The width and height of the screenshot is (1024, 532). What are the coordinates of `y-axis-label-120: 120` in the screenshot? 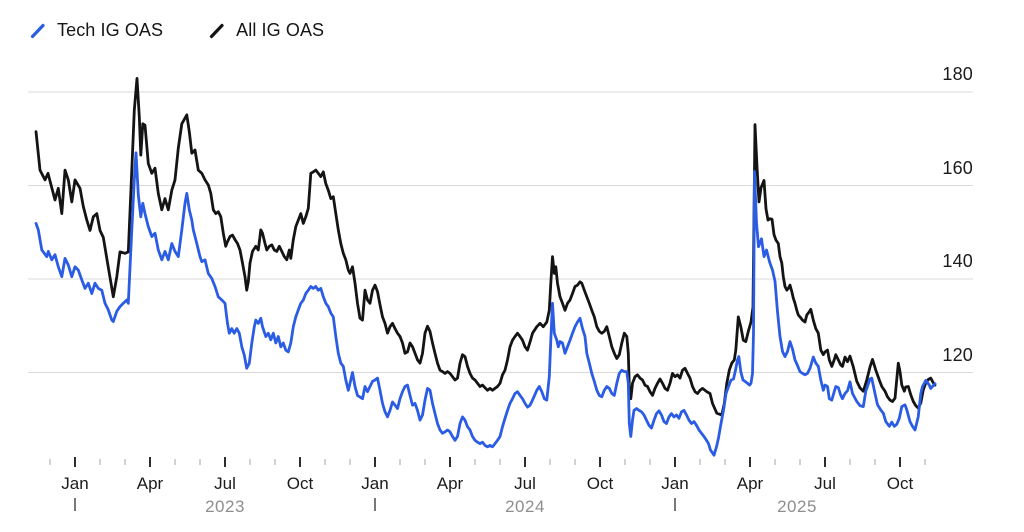 It's located at (957, 354).